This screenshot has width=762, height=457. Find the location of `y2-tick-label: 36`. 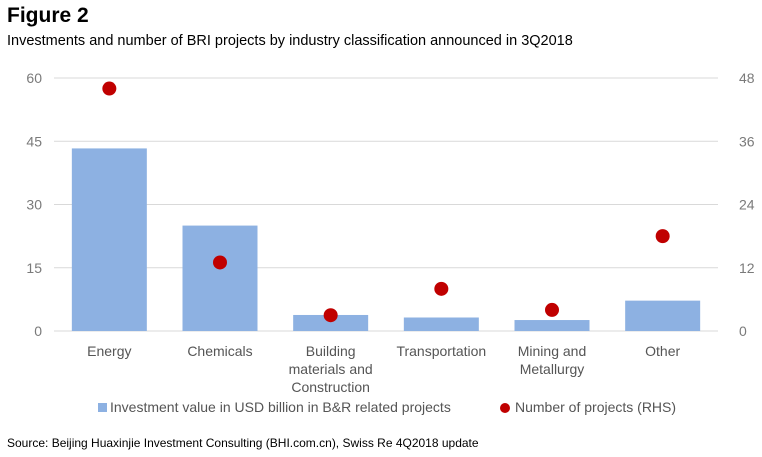

y2-tick-label: 36 is located at coordinates (747, 141).